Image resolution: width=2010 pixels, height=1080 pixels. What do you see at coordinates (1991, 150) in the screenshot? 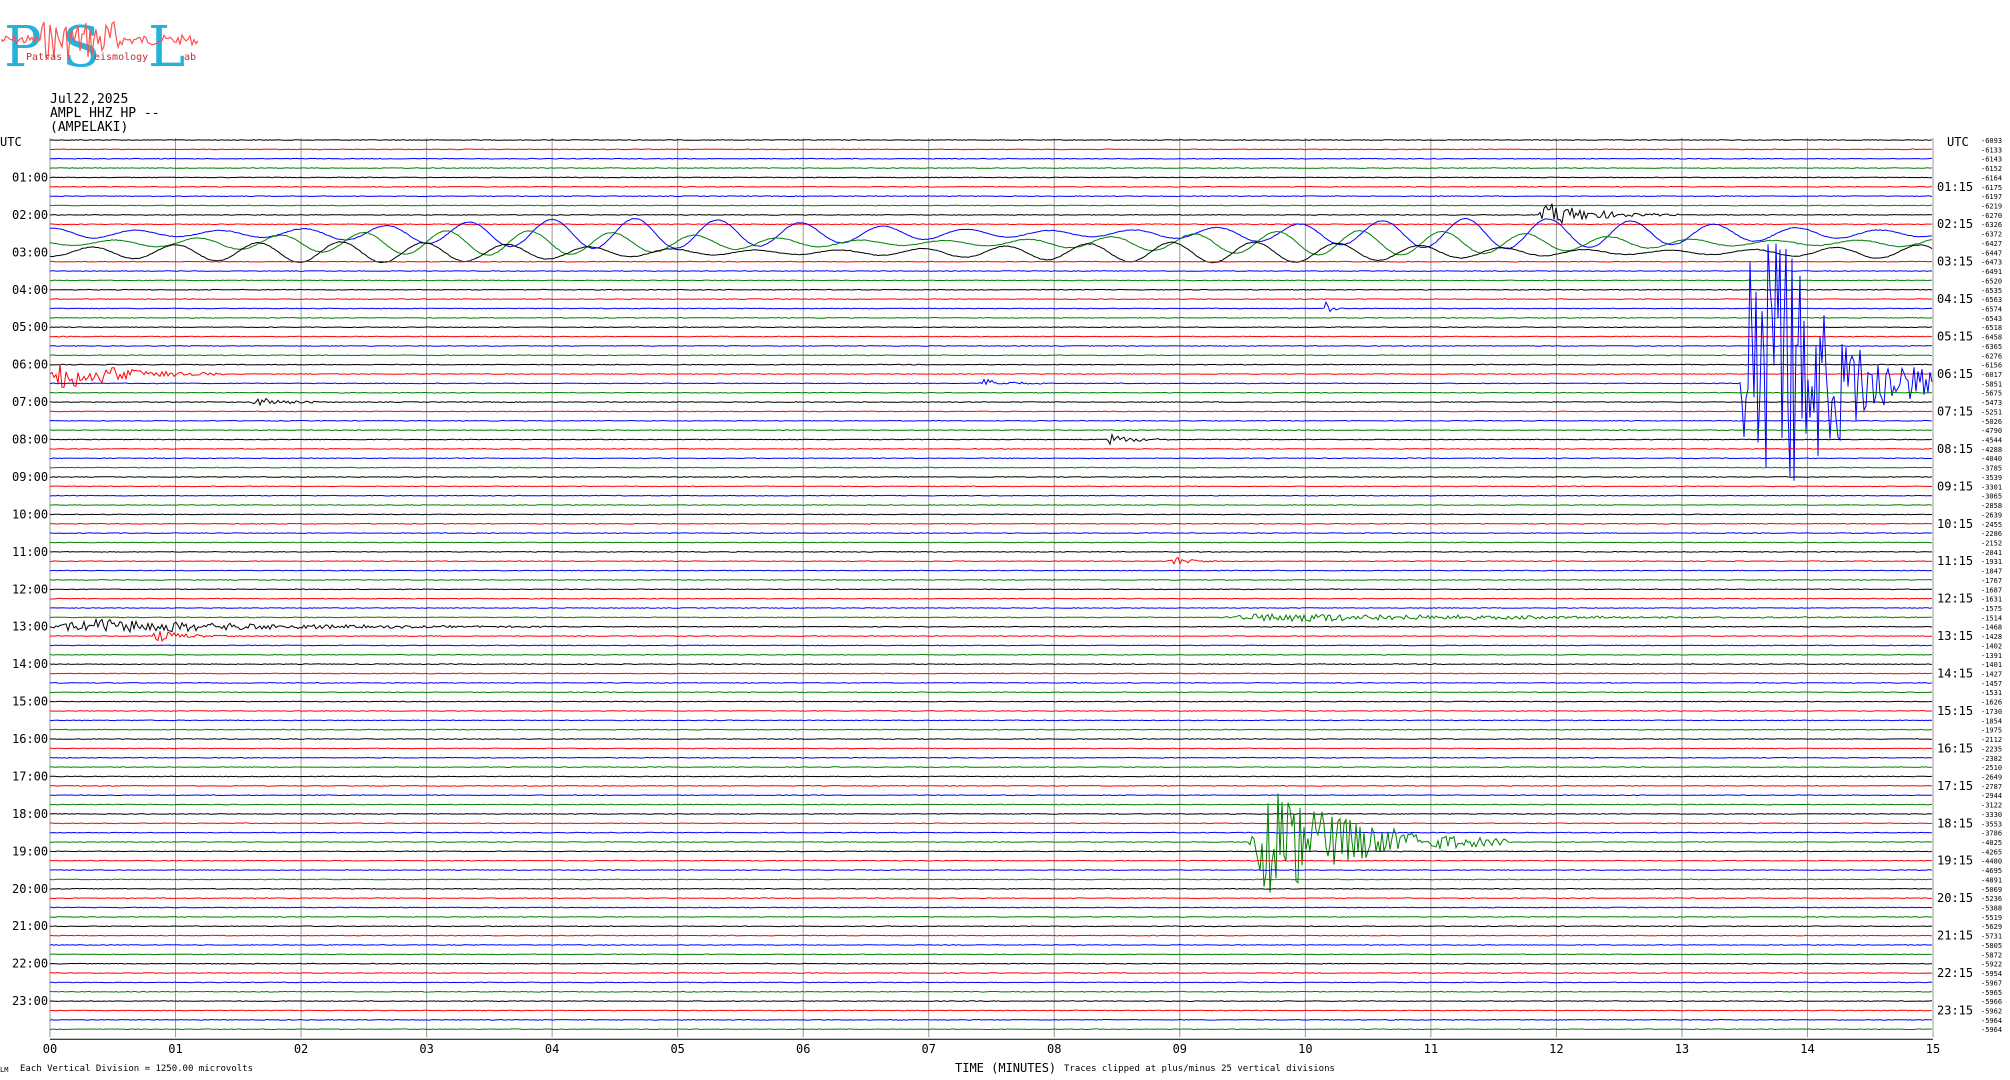
I see `trace-offset-label: -6133` at bounding box center [1991, 150].